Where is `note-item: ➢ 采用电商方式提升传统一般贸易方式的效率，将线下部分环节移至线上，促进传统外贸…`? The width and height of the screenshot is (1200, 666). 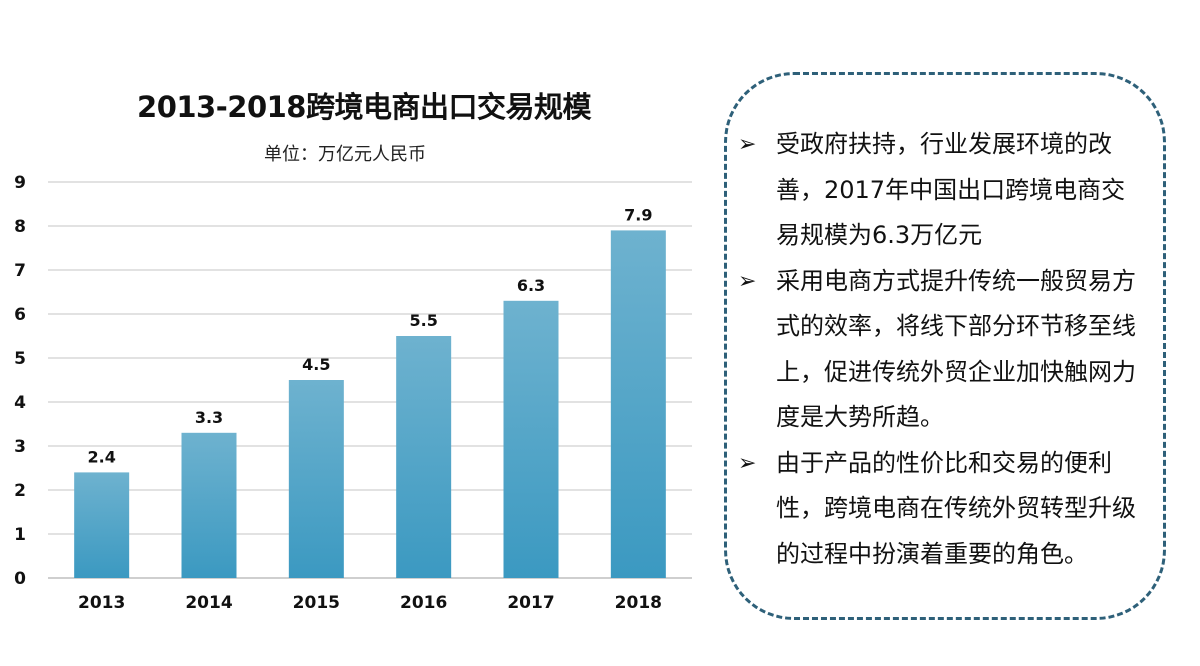 note-item: ➢ 采用电商方式提升传统一般贸易方式的效率，将线下部分环节移至线上，促进传统外贸… is located at coordinates (943, 350).